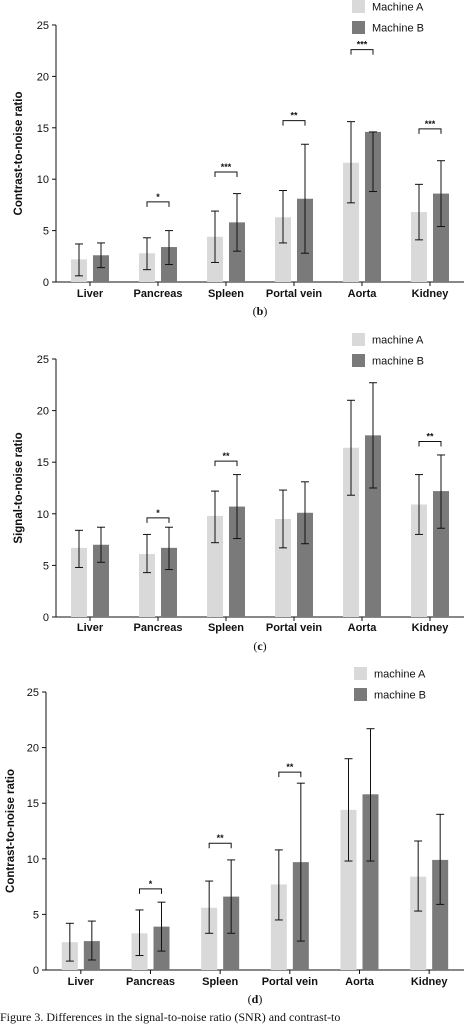 This screenshot has width=474, height=1030. Describe the element at coordinates (19, 487) in the screenshot. I see `y-axis-title: Signal-to-noise ratio` at that location.